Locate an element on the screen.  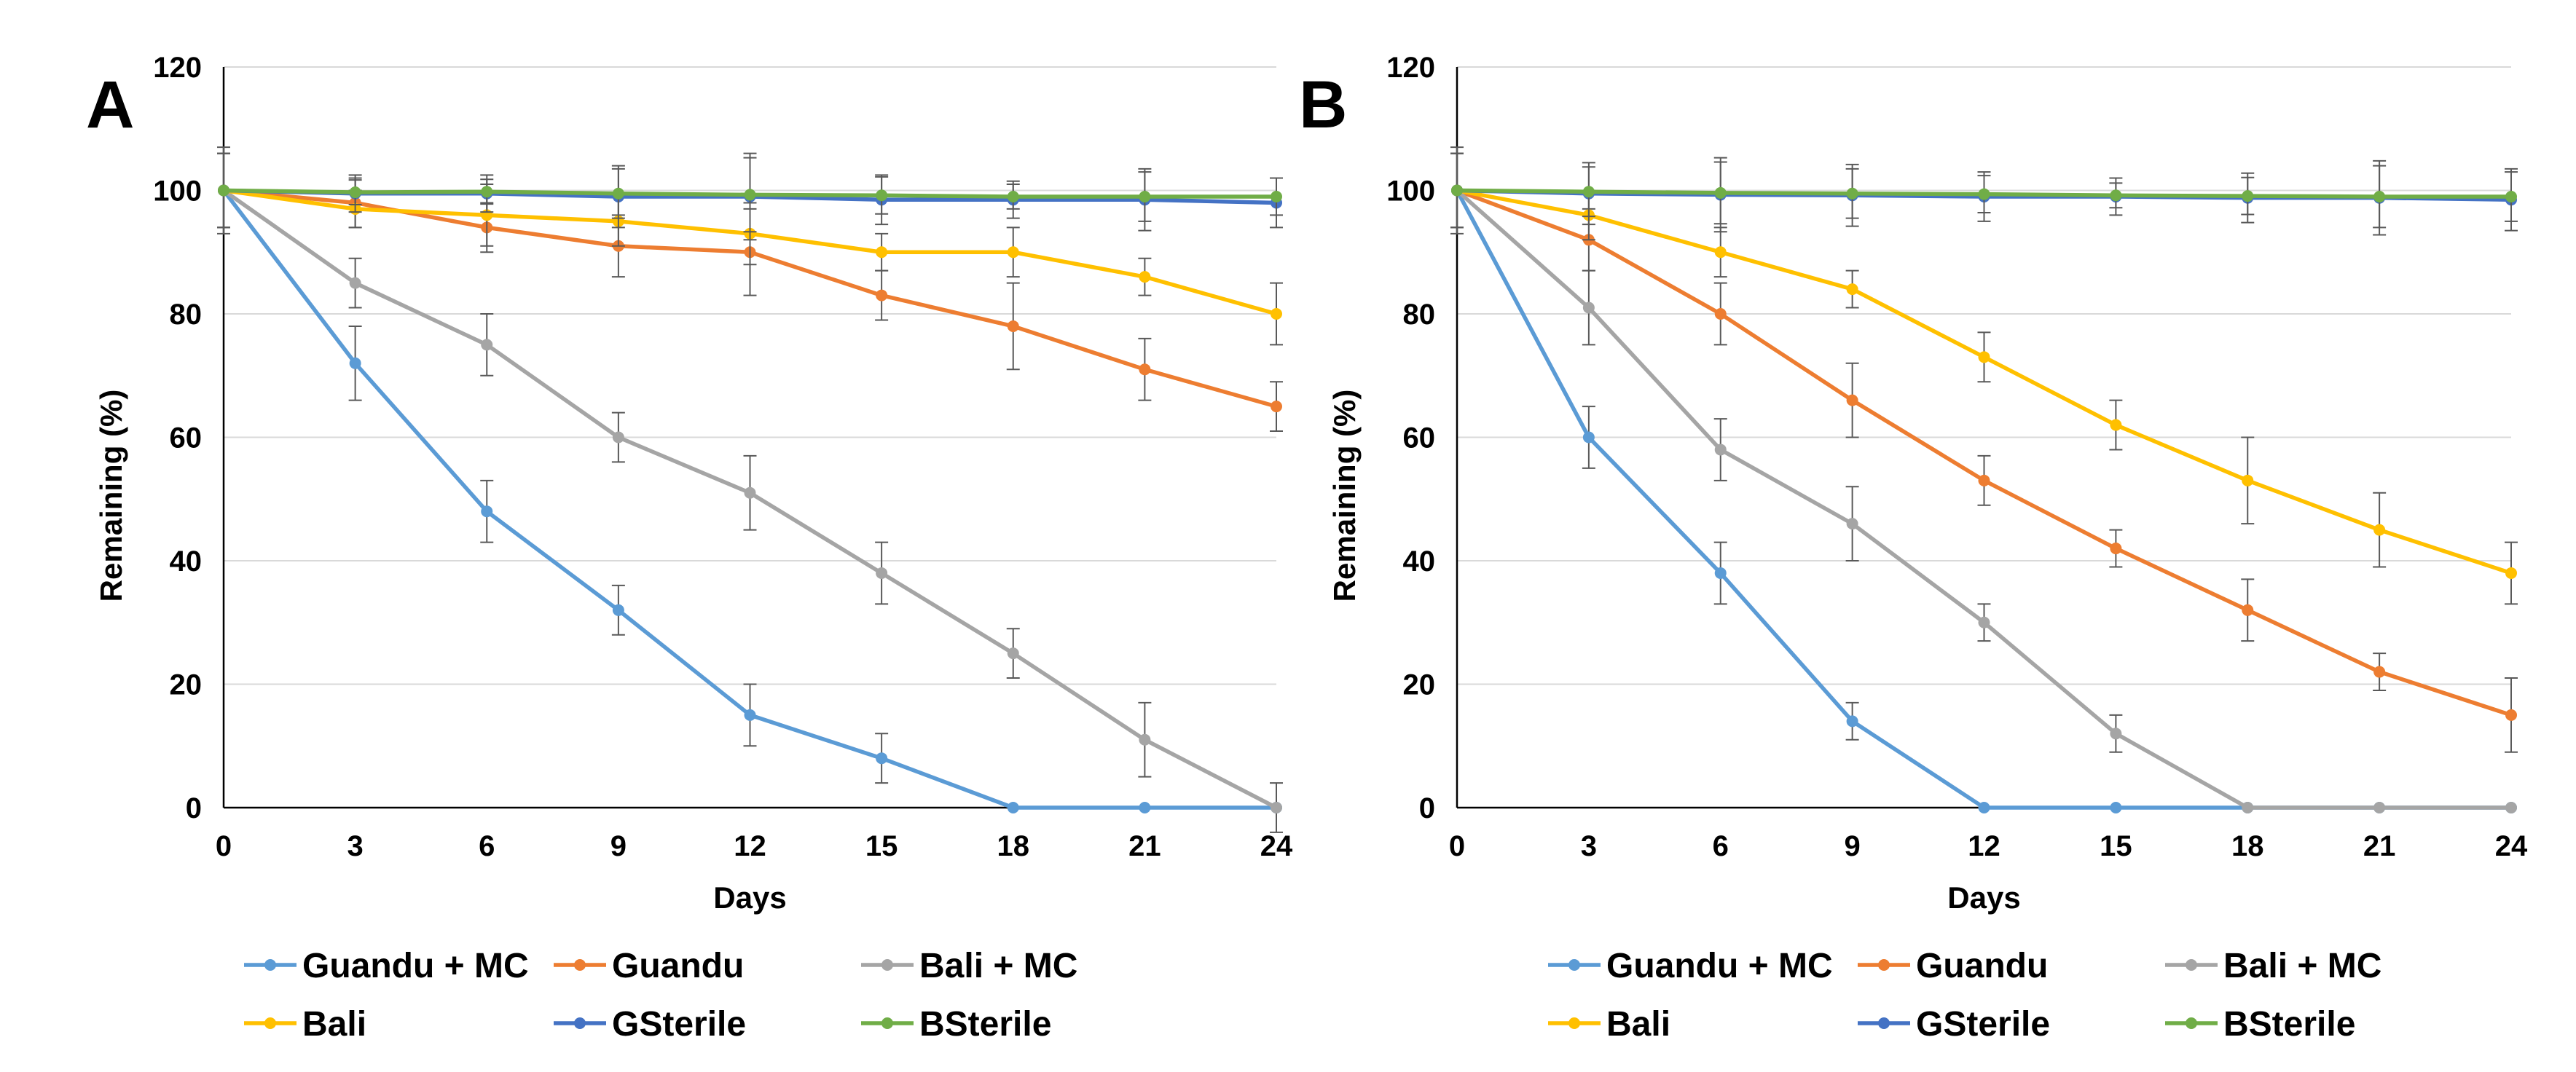
legend-item-bsterile: BSterile is located at coordinates (2260, 1024).